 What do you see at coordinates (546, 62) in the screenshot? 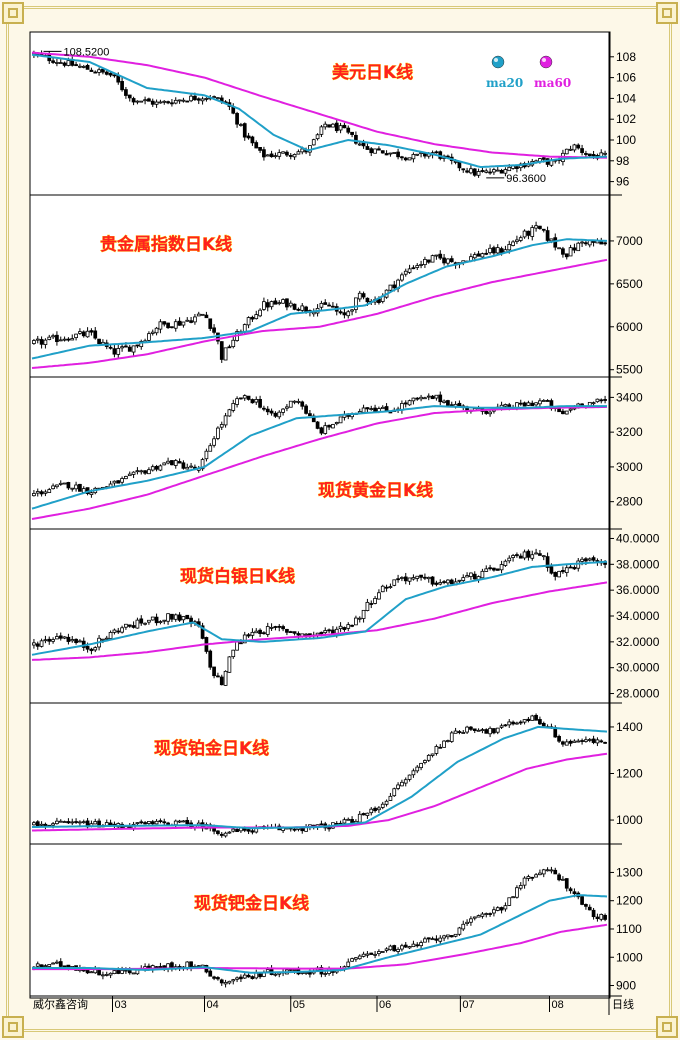
I see `legend-marker` at bounding box center [546, 62].